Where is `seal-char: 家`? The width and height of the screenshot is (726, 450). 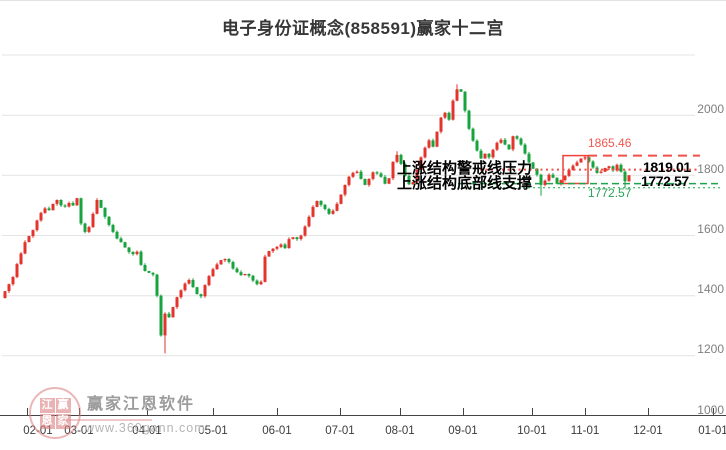 seal-char: 家 is located at coordinates (63, 421).